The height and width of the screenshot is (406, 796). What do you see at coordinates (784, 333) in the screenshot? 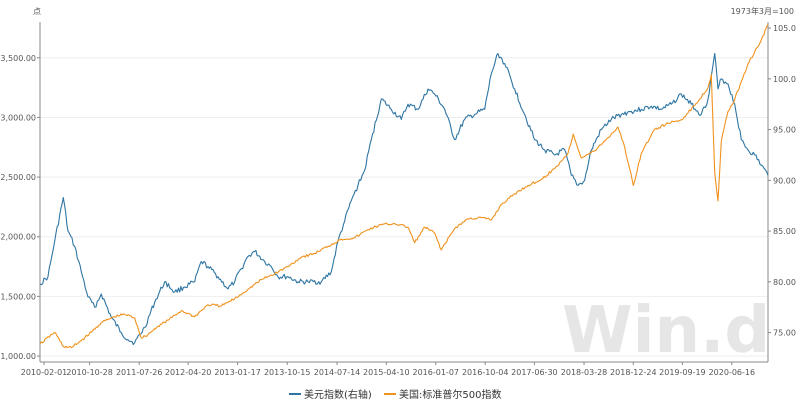
I see `right-tick-label-0: 75.00` at bounding box center [784, 333].